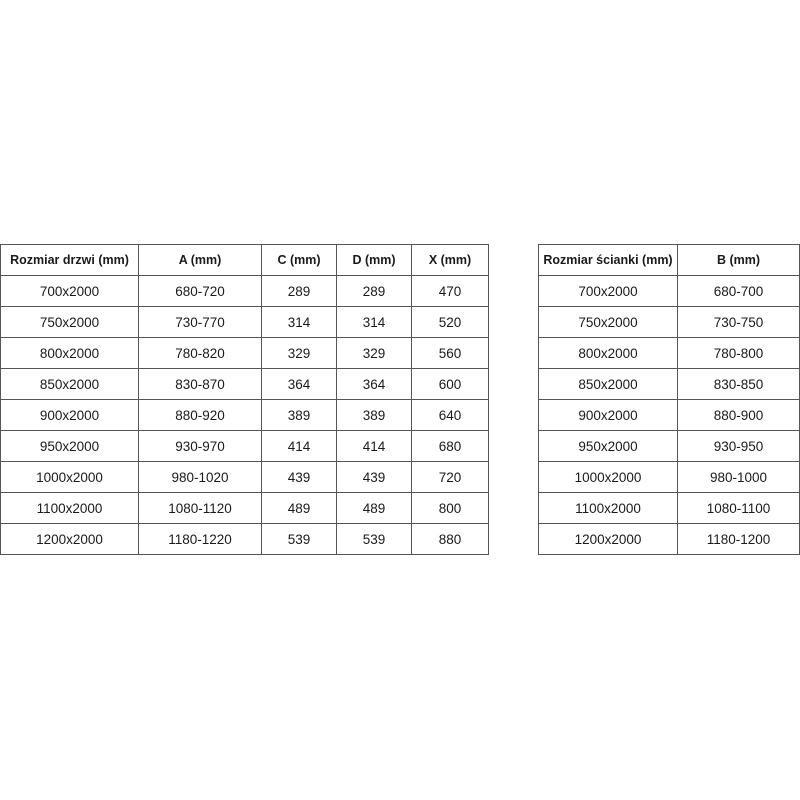 The height and width of the screenshot is (800, 800). Describe the element at coordinates (738, 353) in the screenshot. I see `table-cell: 780-800` at that location.